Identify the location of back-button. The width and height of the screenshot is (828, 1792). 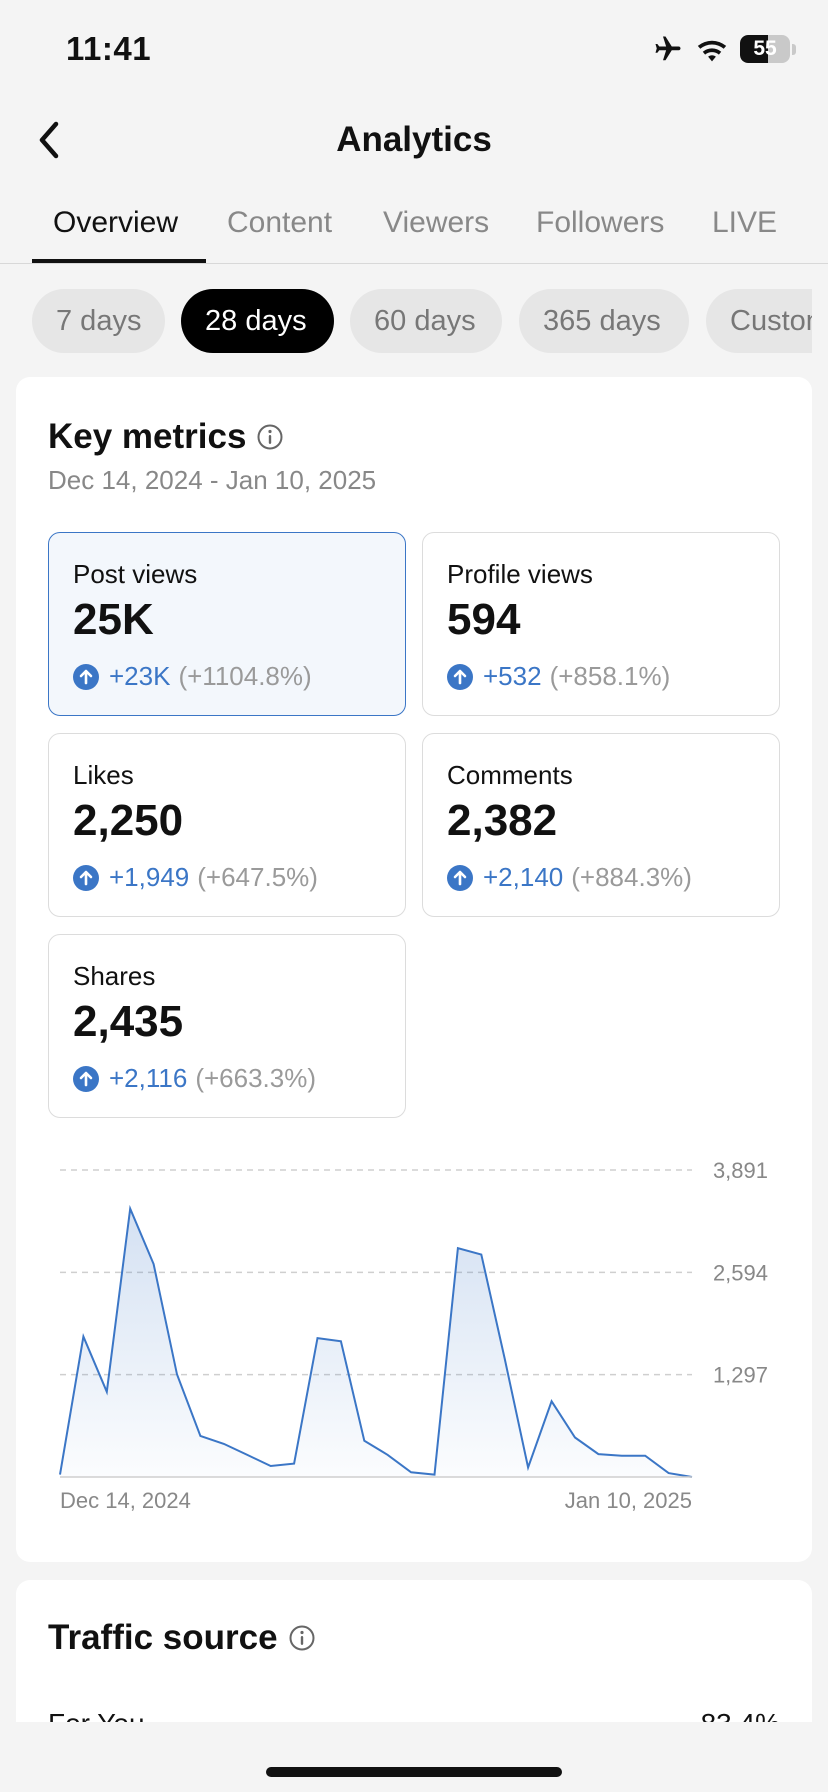
(50, 140).